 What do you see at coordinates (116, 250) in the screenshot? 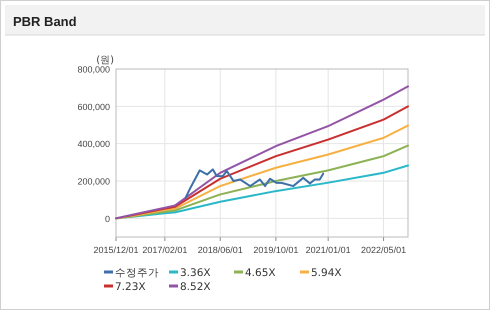
I see `x-tick-label: 2015/12/01` at bounding box center [116, 250].